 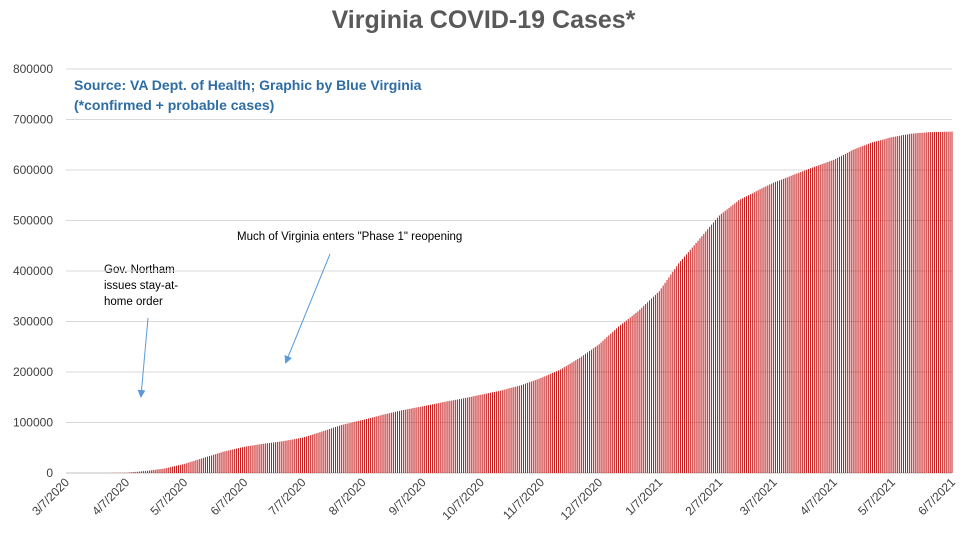 What do you see at coordinates (168, 496) in the screenshot?
I see `x-tick-label: 5/7/2020` at bounding box center [168, 496].